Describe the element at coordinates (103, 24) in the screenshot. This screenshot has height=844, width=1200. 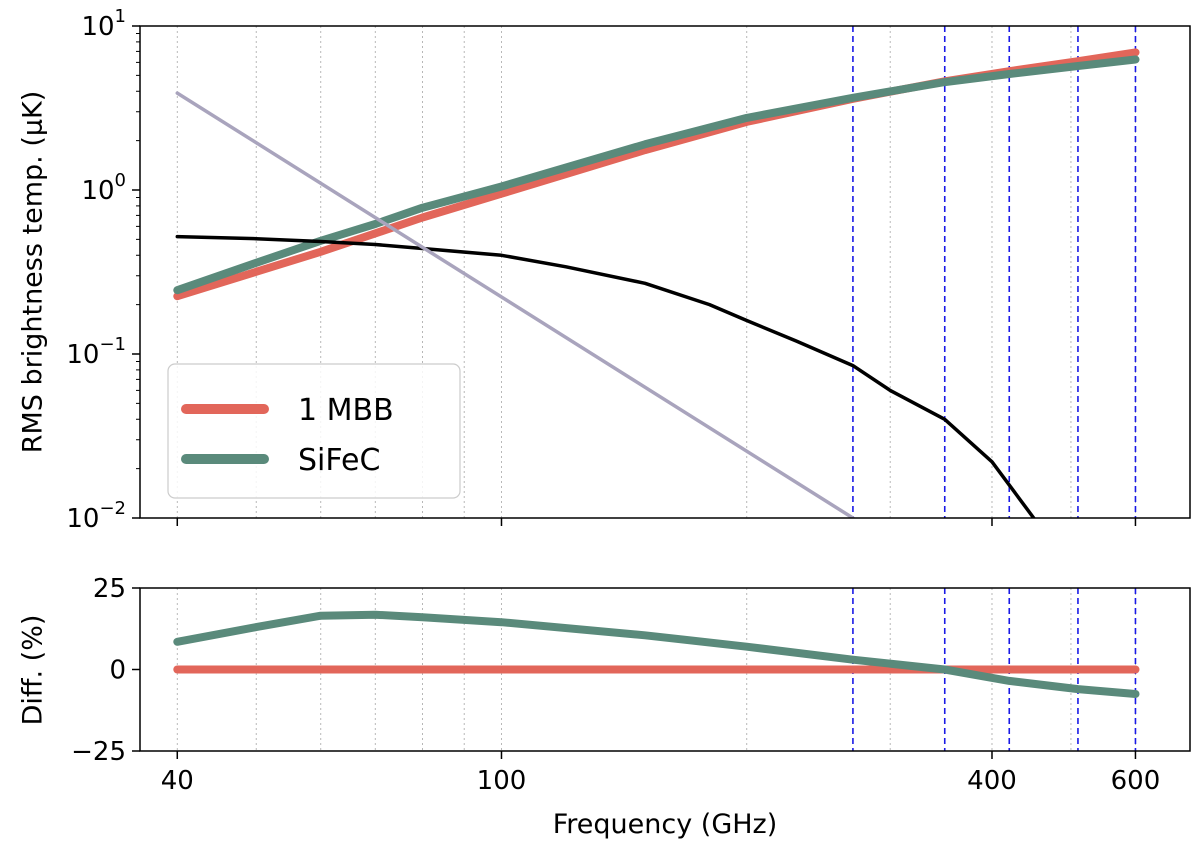
I see `y-tick-label: 10¹` at that location.